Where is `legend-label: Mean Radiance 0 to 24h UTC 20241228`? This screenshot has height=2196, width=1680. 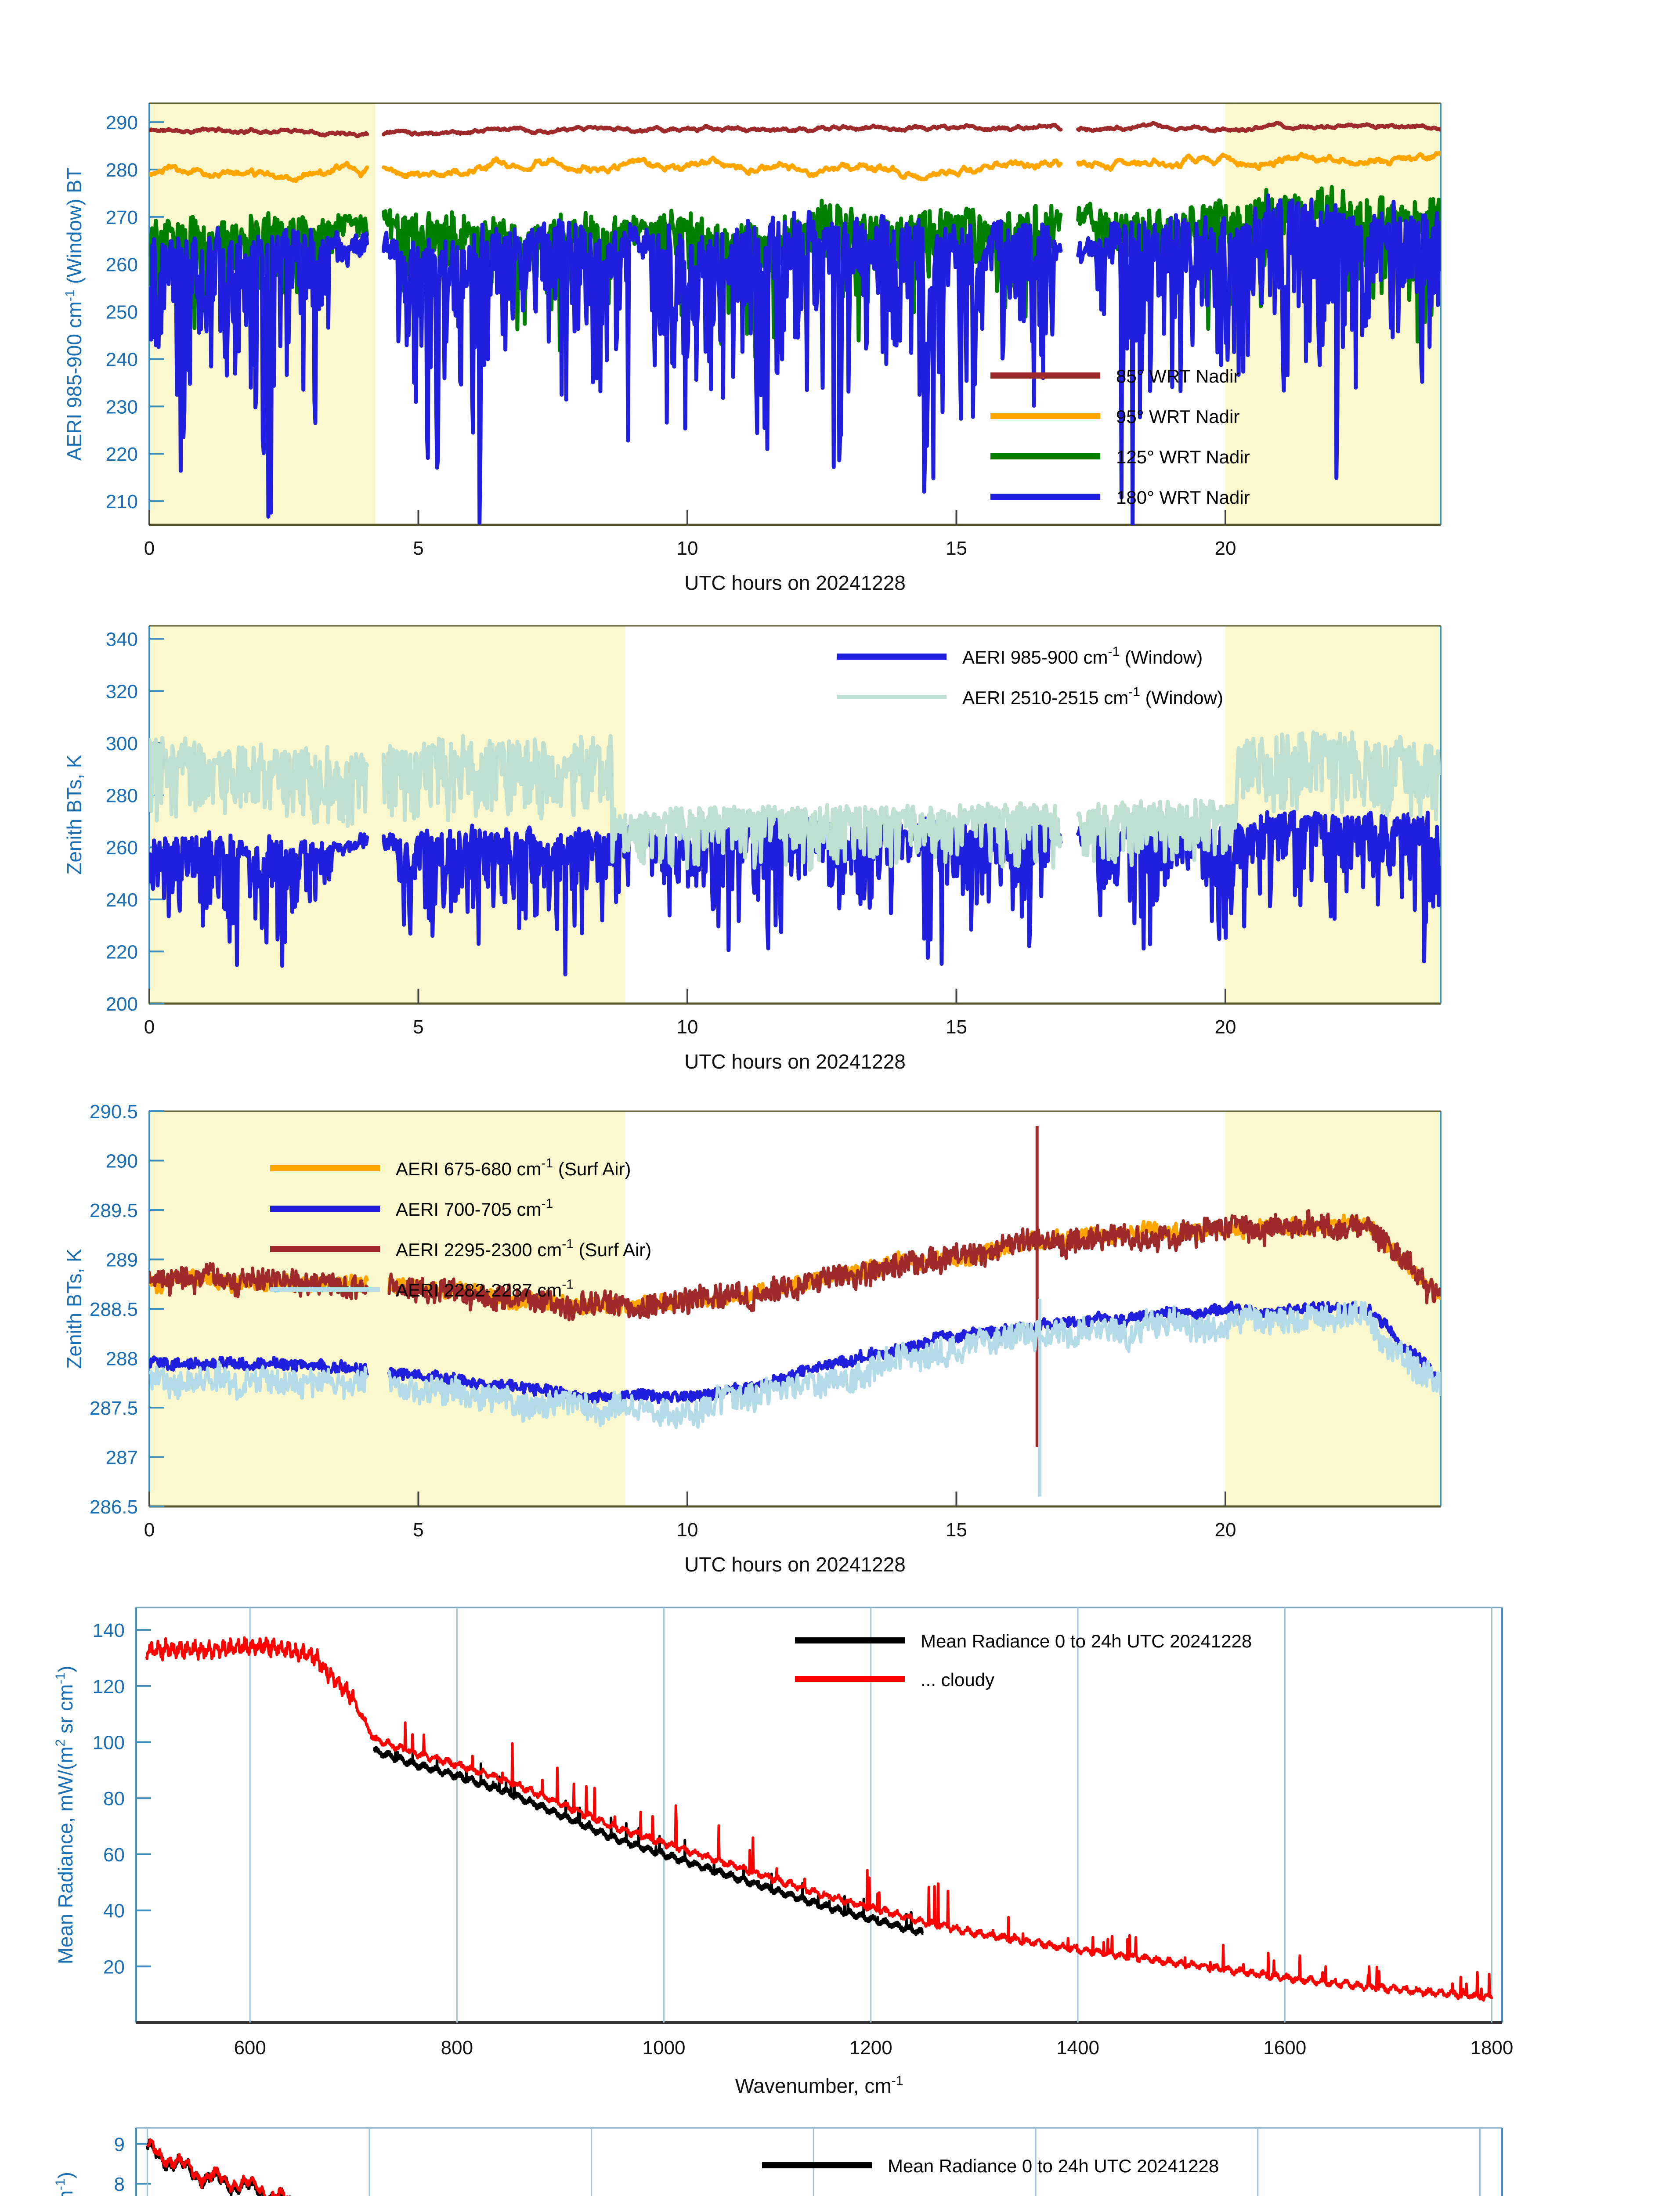
legend-label: Mean Radiance 0 to 24h UTC 20241228 is located at coordinates (1087, 1641).